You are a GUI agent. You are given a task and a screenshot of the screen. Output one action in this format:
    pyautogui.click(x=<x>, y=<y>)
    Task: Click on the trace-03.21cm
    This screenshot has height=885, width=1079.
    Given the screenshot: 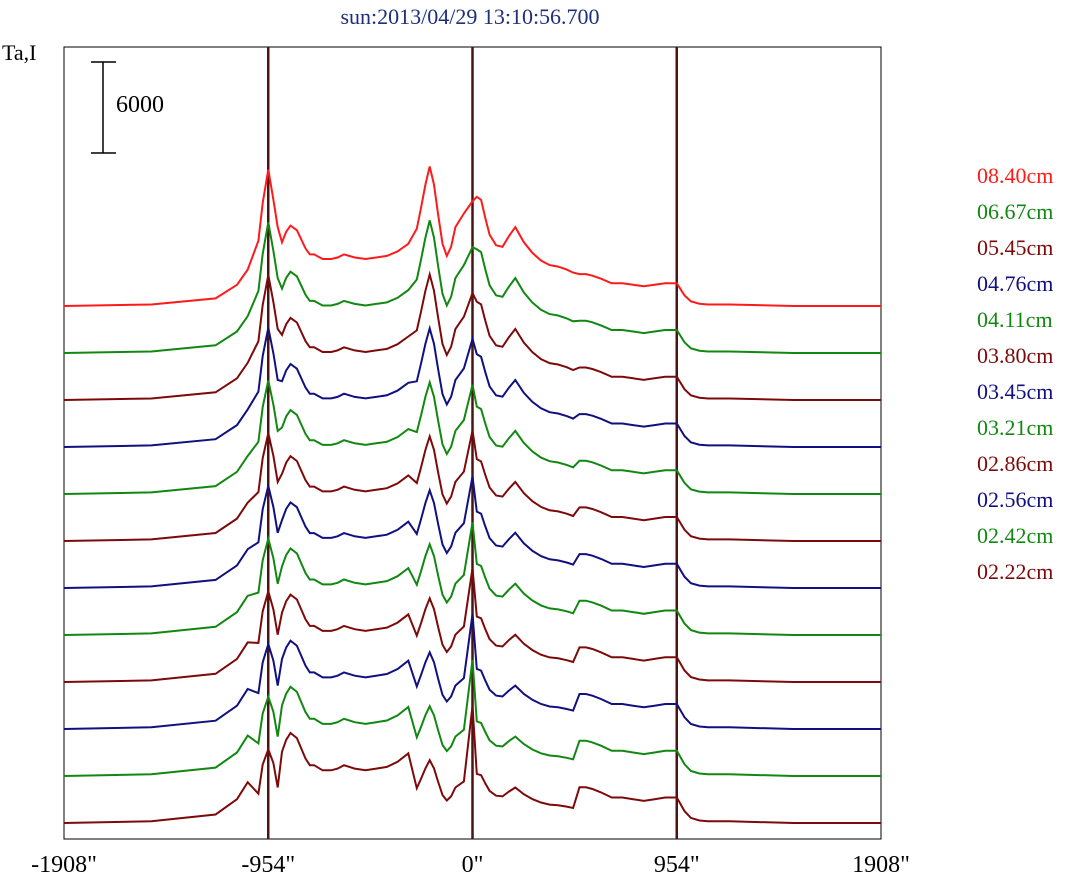 What is the action you would take?
    pyautogui.click(x=472, y=579)
    